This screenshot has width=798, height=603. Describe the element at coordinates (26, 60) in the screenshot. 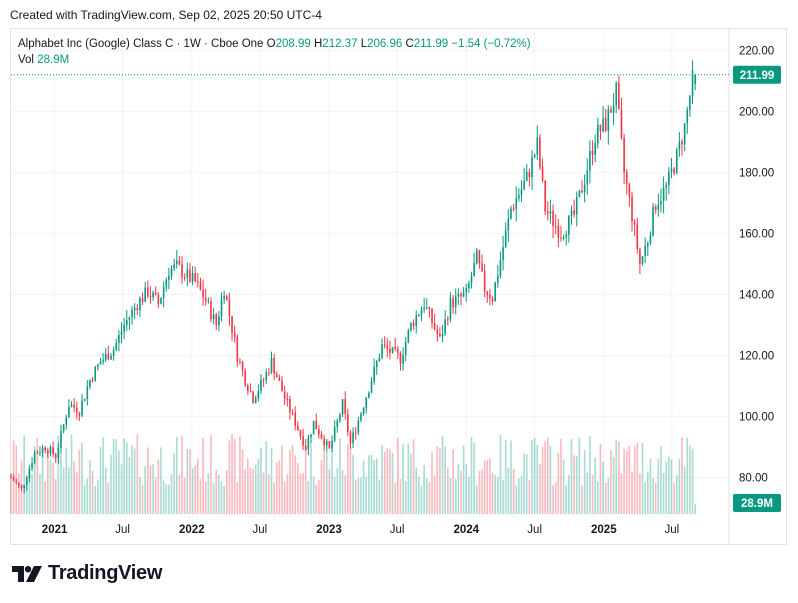

I see `volume-label: Vol` at that location.